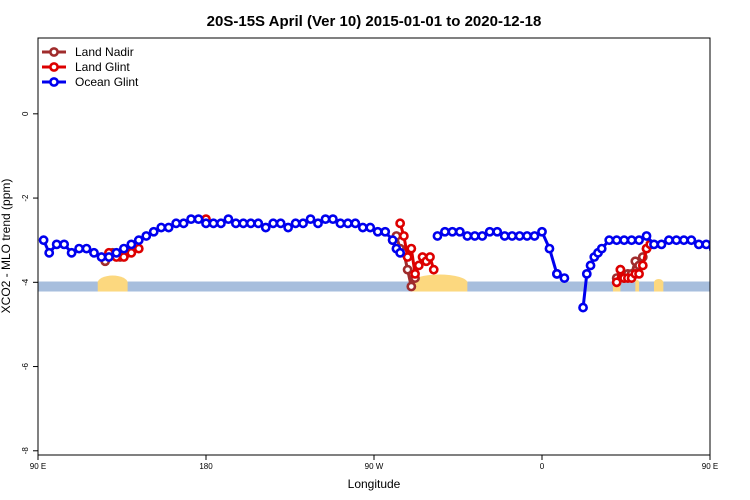  What do you see at coordinates (25, 451) in the screenshot?
I see `y-tick-label: -8` at bounding box center [25, 451].